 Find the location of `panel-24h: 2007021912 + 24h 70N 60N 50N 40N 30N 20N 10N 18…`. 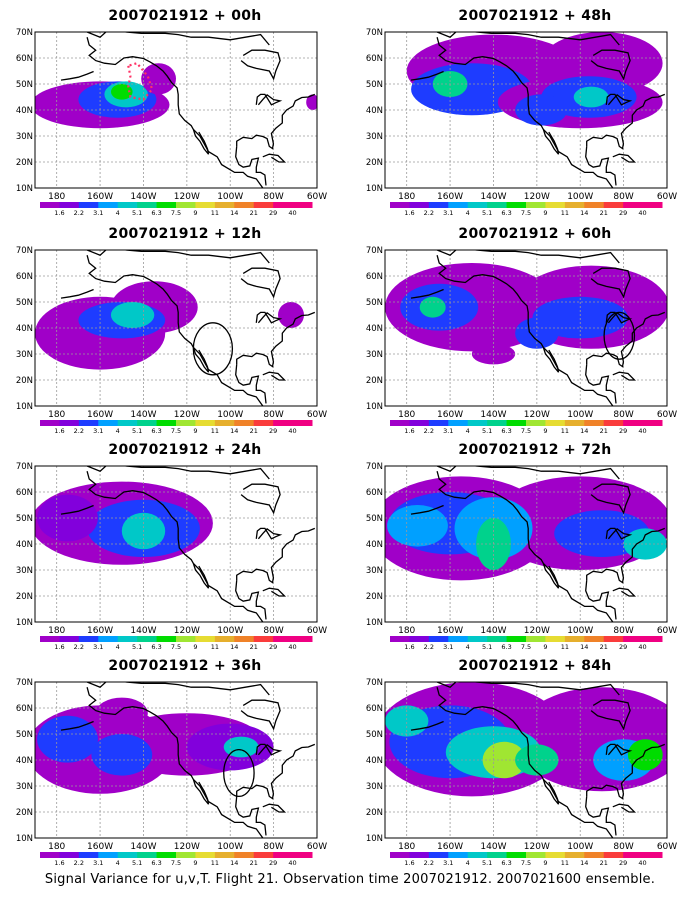

panel-24h: 2007021912 + 24h 70N 60N 50N 40N 30N 20N 10N 18… is located at coordinates (185, 549).